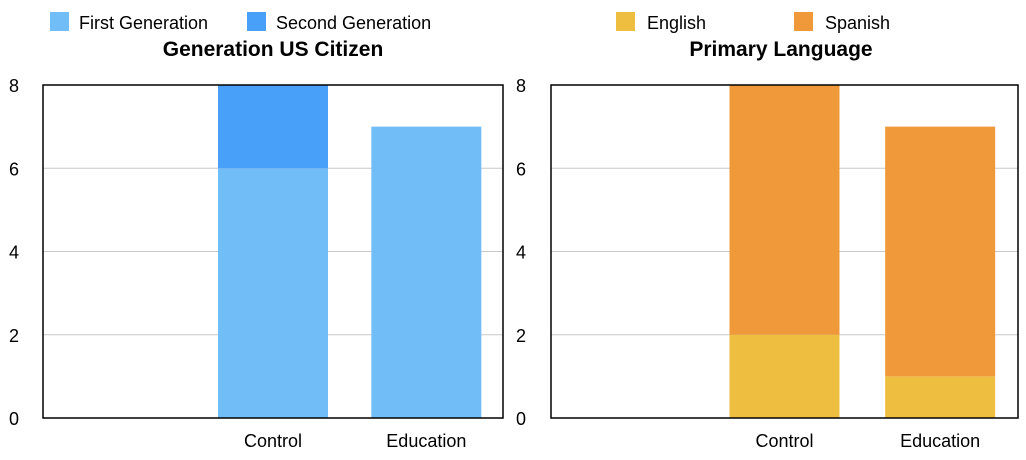 The height and width of the screenshot is (460, 1026). Describe the element at coordinates (676, 23) in the screenshot. I see `legend-label: English` at that location.